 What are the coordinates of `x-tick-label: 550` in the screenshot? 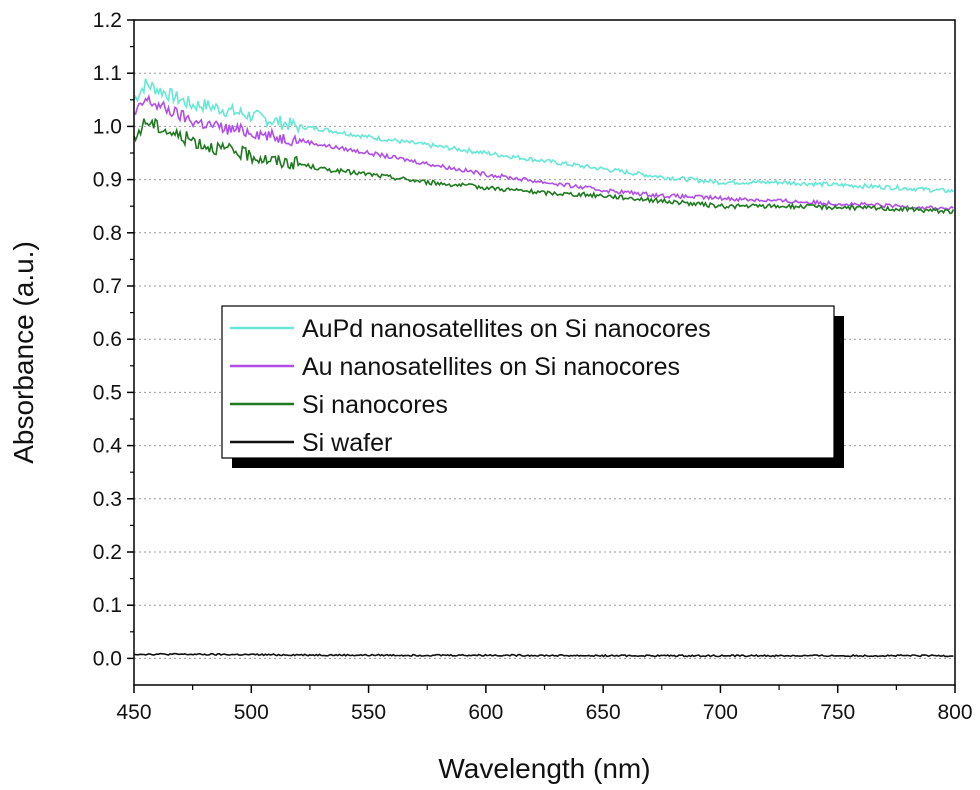 It's located at (368, 712).